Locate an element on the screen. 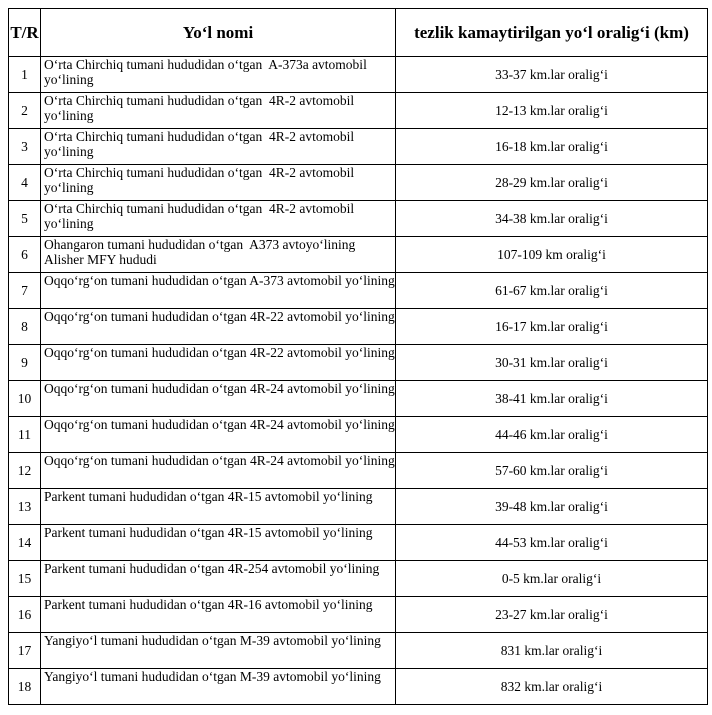  header-road-name: Yo‘l nomi is located at coordinates (218, 32).